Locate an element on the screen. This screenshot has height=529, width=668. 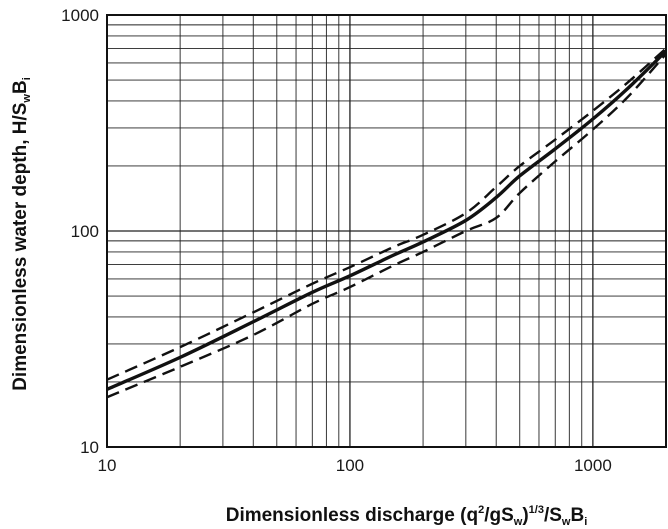
y-tick-label: 10 is located at coordinates (89, 447).